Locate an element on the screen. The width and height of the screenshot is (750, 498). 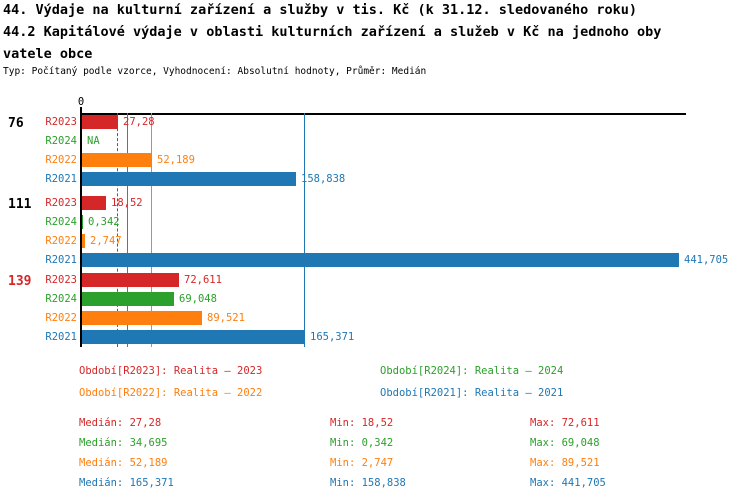
bar-value-label: 18,52 is located at coordinates (127, 203).